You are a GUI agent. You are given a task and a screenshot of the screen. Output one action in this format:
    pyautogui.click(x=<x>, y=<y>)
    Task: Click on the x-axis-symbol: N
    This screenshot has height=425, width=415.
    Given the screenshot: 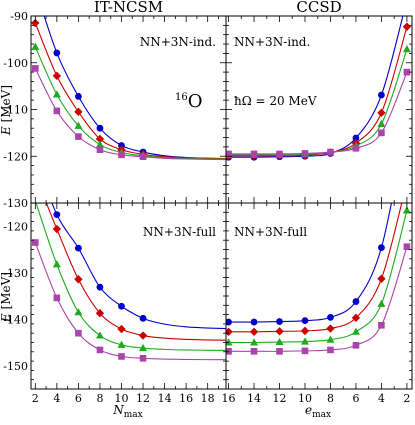 What is the action you would take?
    pyautogui.click(x=118, y=410)
    